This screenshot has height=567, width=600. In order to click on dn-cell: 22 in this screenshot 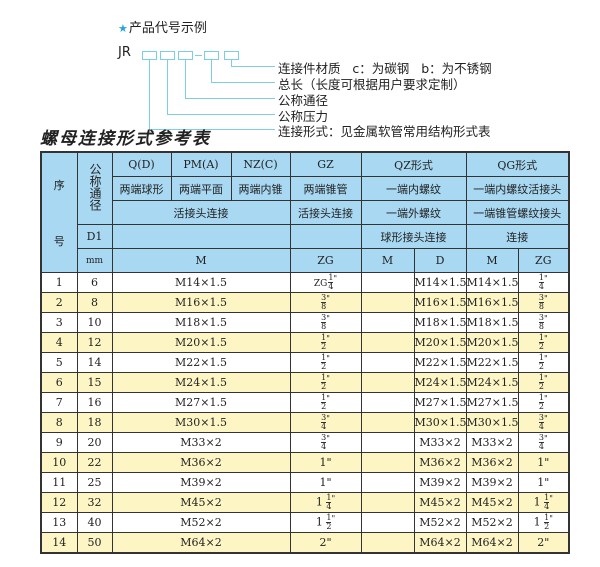, I will do `click(94, 462)`.